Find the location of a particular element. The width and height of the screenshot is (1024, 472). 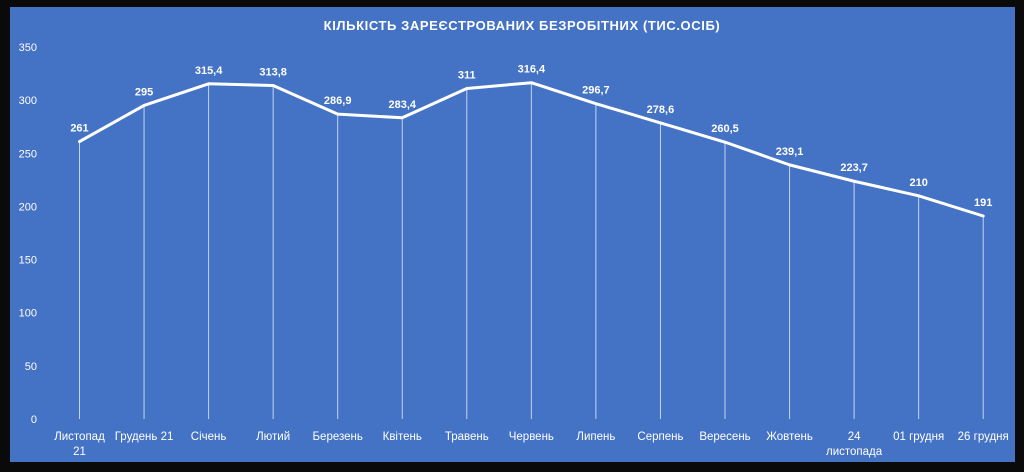

data-label: 315,4 is located at coordinates (209, 71).